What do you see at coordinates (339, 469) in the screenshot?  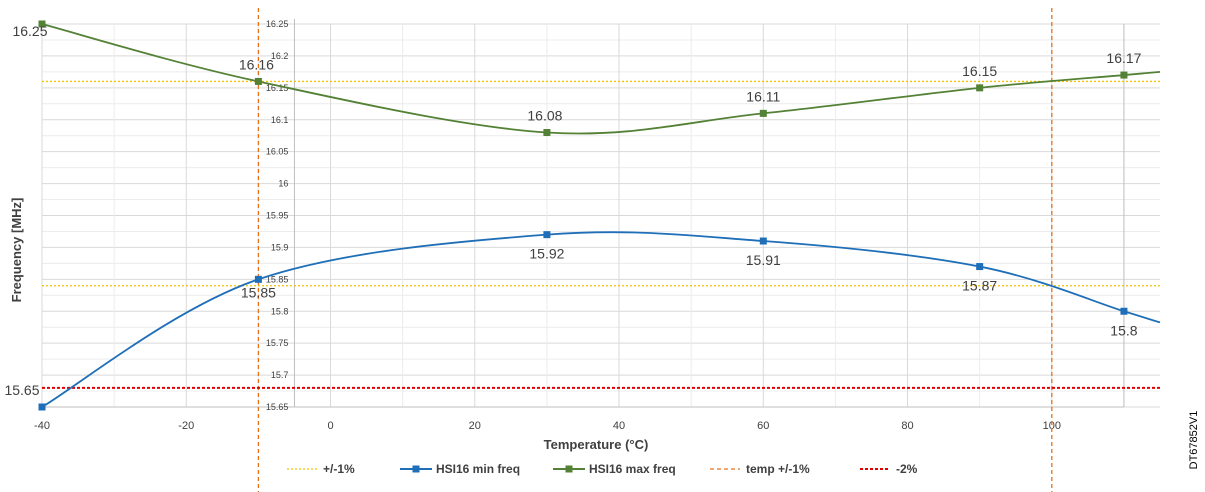 I see `legend-label: +/-1%` at bounding box center [339, 469].